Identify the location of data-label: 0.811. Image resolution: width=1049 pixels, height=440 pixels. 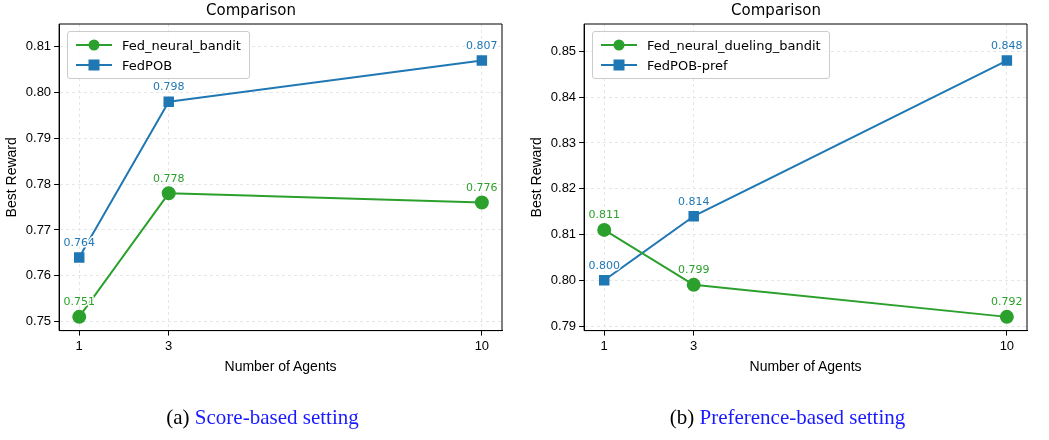
(604, 215).